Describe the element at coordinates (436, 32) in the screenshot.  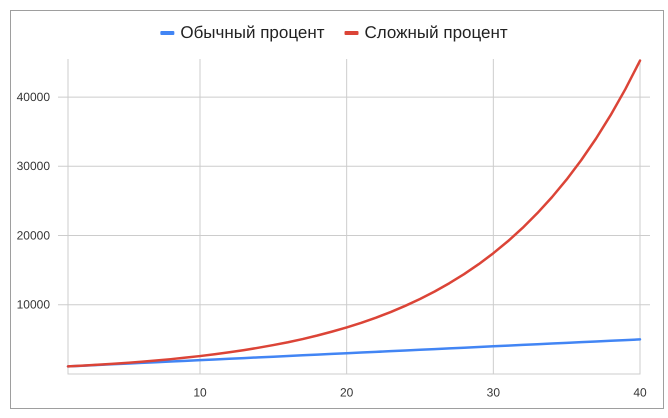
I see `legend-label: Сложный процент` at that location.